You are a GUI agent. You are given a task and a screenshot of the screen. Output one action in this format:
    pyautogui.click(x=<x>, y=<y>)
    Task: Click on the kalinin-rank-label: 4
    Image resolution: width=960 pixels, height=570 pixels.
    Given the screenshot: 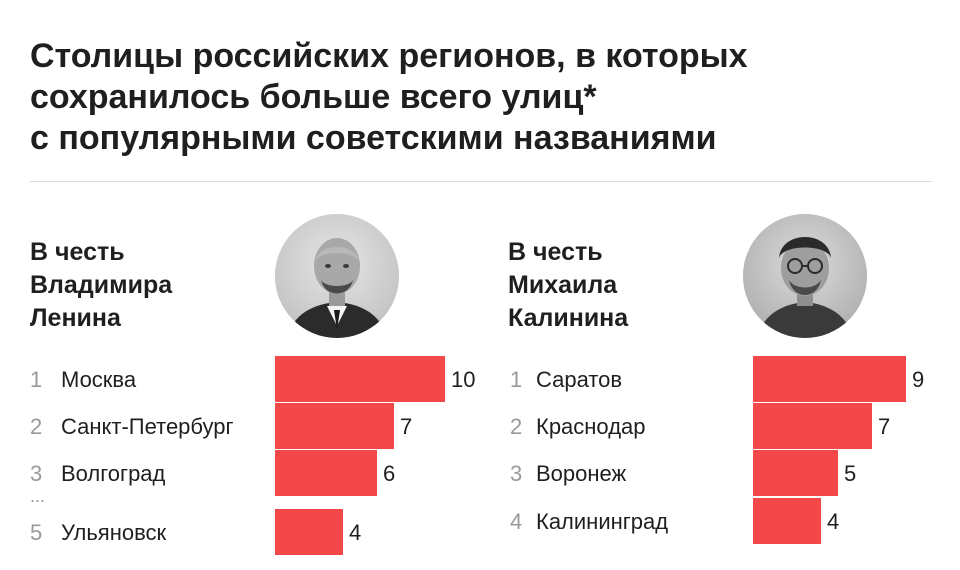 What is the action you would take?
    pyautogui.click(x=516, y=521)
    